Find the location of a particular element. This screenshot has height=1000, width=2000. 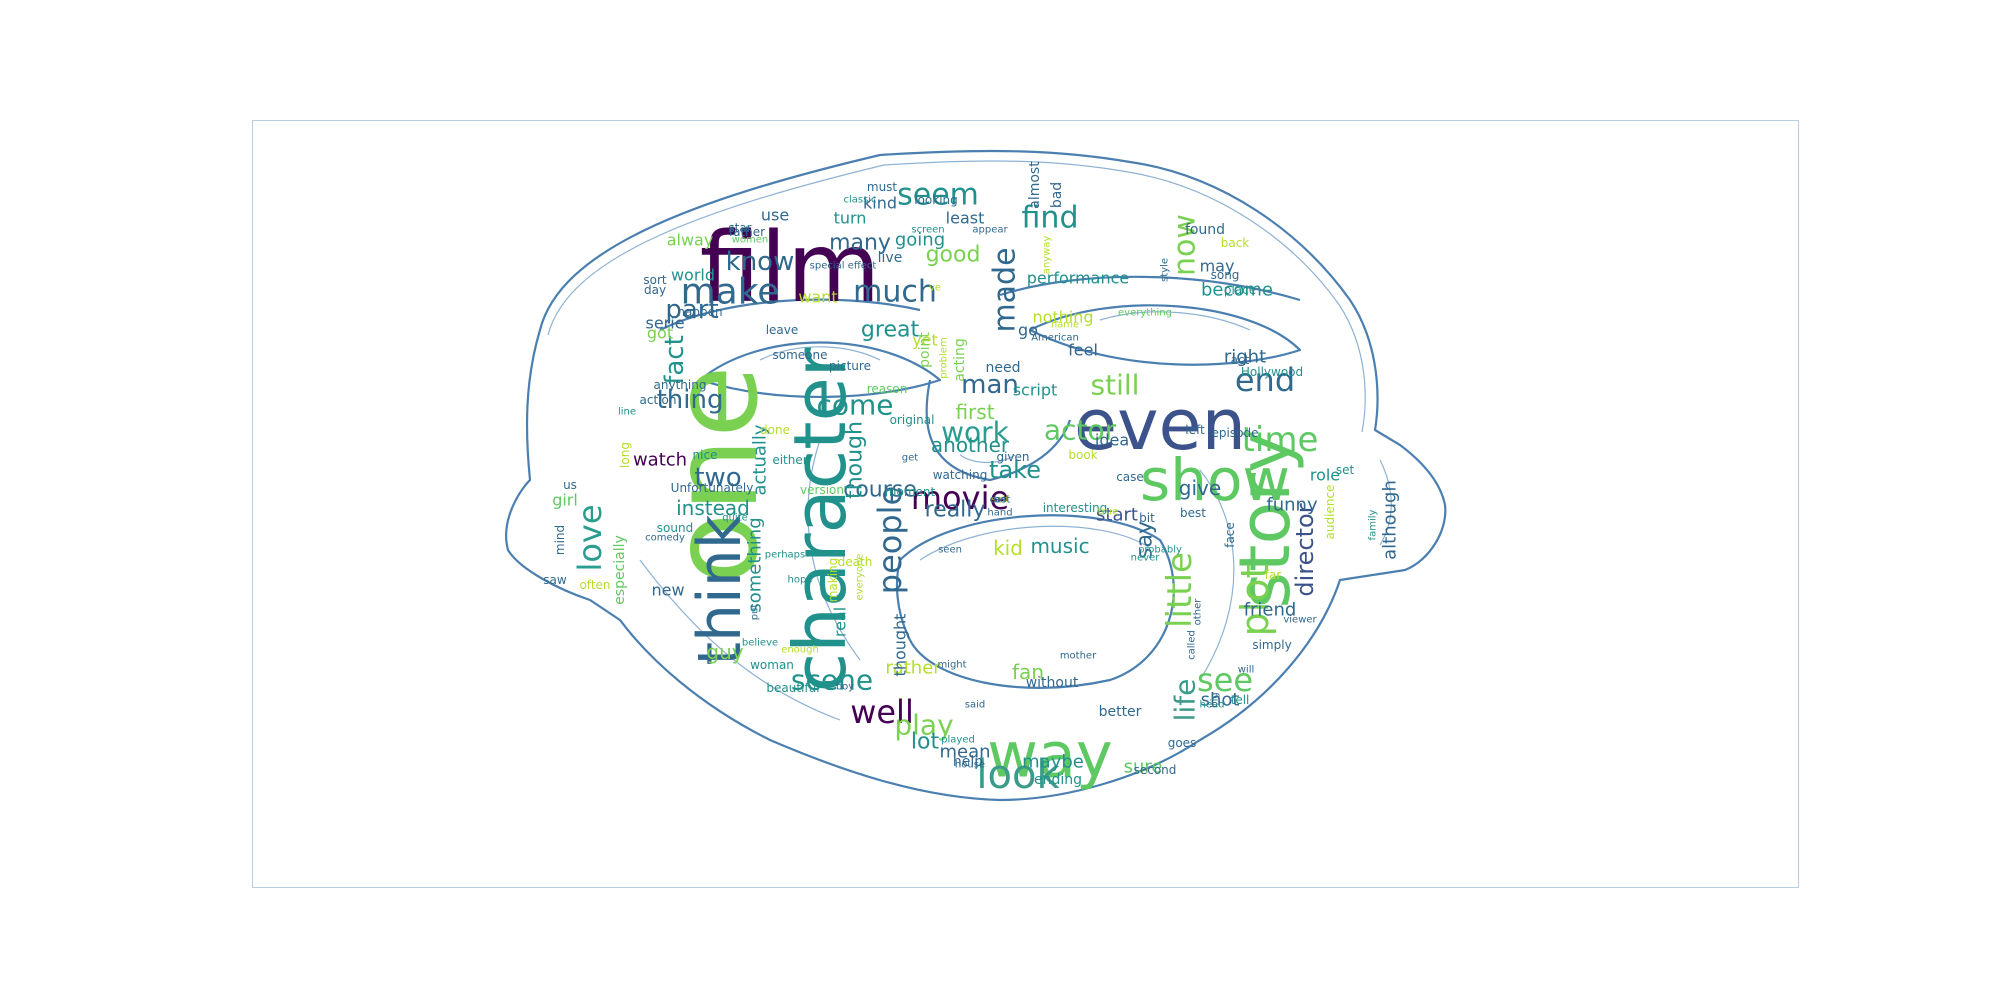

cloud-word: watching is located at coordinates (960, 475).